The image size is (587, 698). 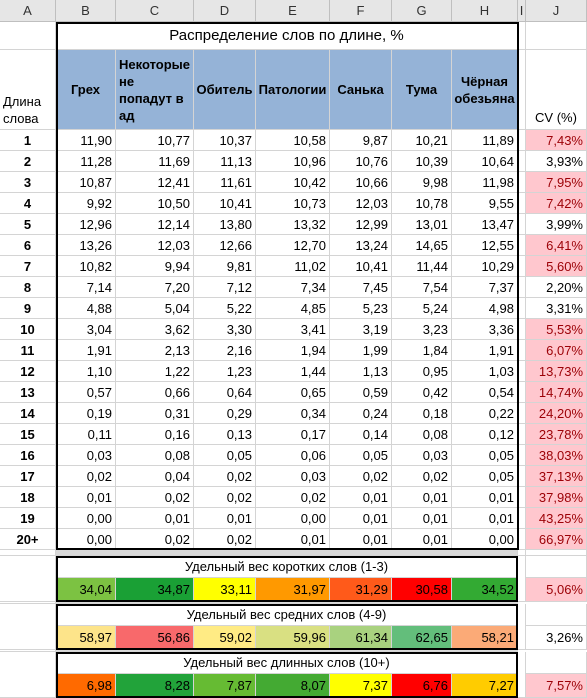 I want to click on value-cell: 1,22, so click(x=155, y=371).